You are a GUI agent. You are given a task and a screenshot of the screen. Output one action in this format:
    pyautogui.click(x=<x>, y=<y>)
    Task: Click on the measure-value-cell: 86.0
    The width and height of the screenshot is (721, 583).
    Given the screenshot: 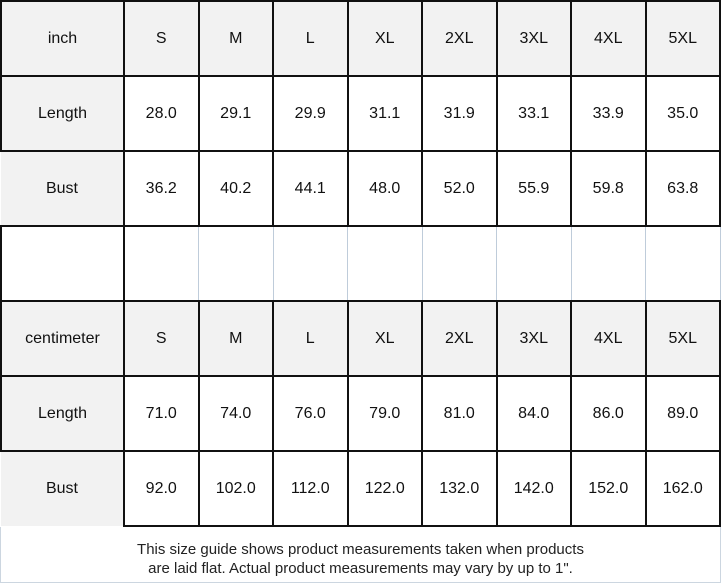 What is the action you would take?
    pyautogui.click(x=608, y=413)
    